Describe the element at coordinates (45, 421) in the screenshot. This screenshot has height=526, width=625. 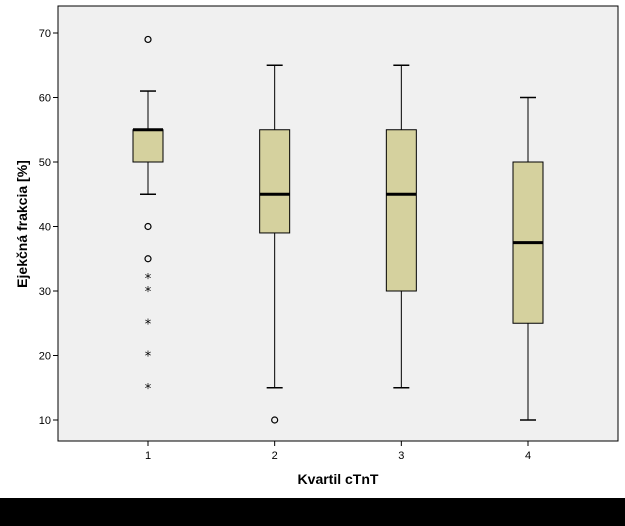
I see `y-tick-label: 10` at that location.